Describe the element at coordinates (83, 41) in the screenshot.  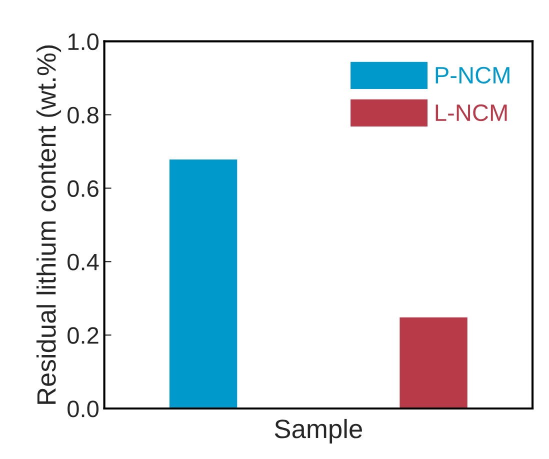
I see `y-tick-label: 1.0` at that location.